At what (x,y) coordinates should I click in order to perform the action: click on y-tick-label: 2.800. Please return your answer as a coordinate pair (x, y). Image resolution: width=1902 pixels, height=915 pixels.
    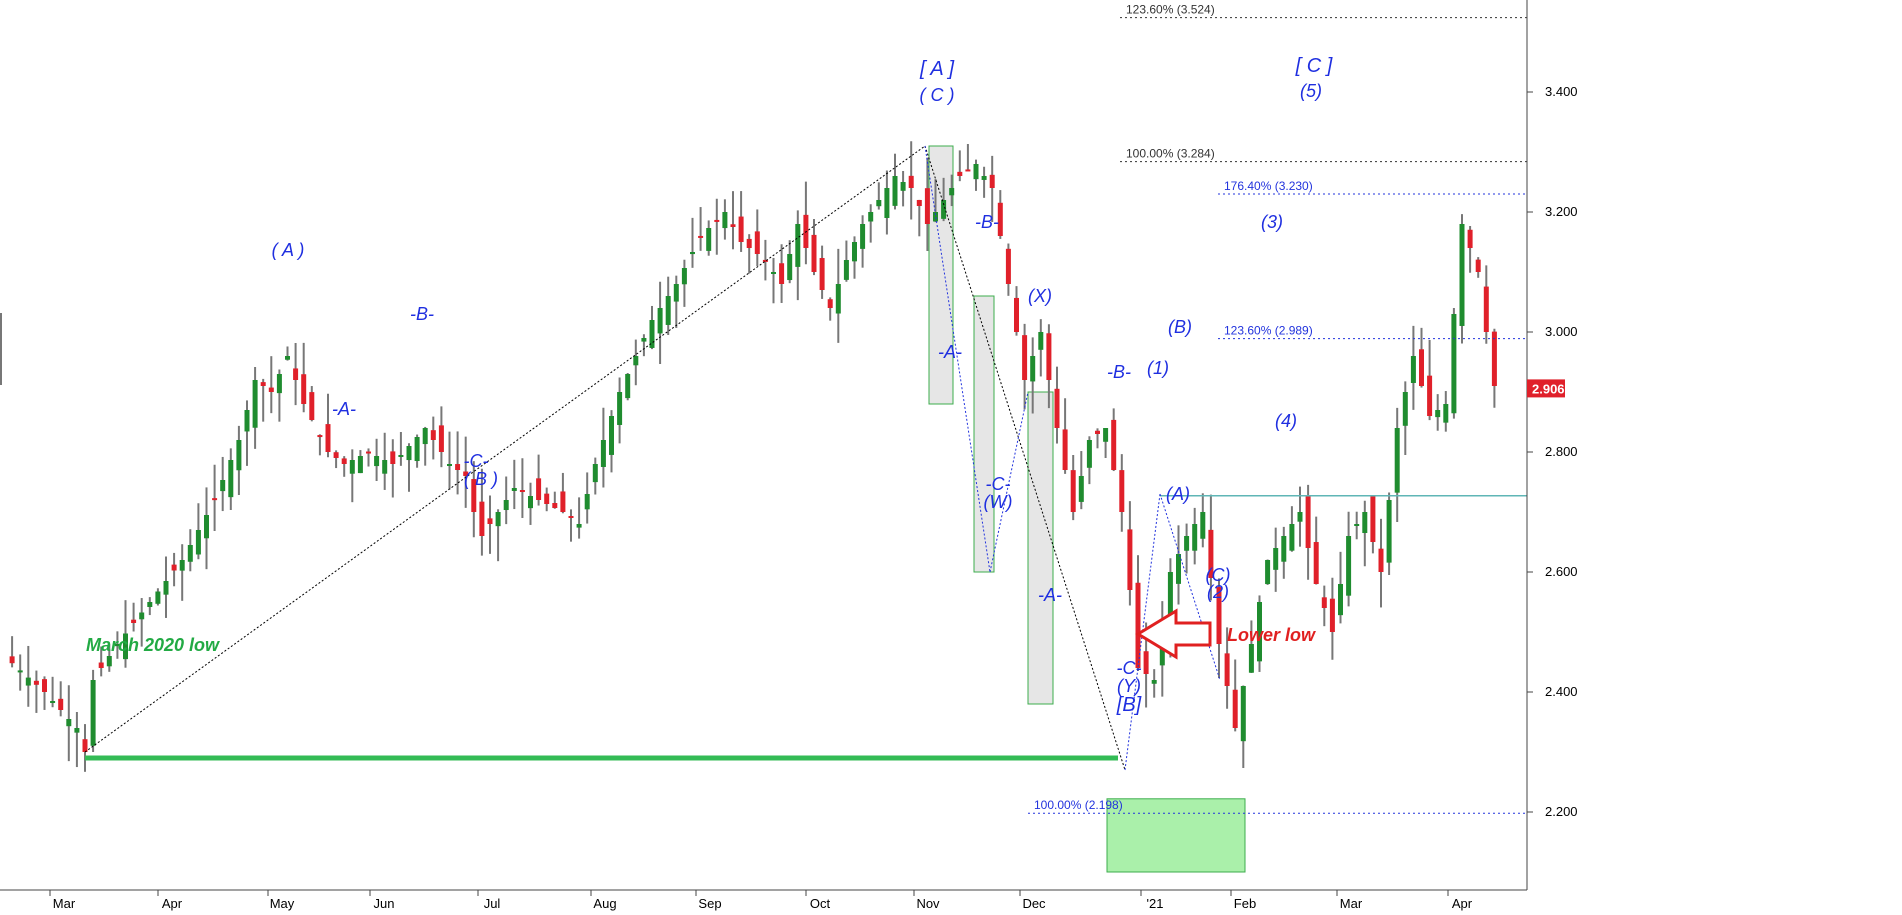
    Looking at the image, I should click on (1561, 451).